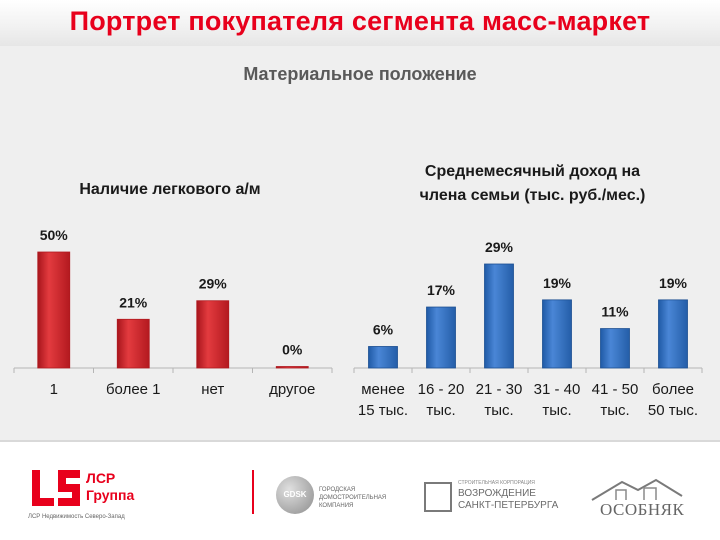  Describe the element at coordinates (133, 302) in the screenshot. I see `car-ownership-data-label: 21%` at that location.